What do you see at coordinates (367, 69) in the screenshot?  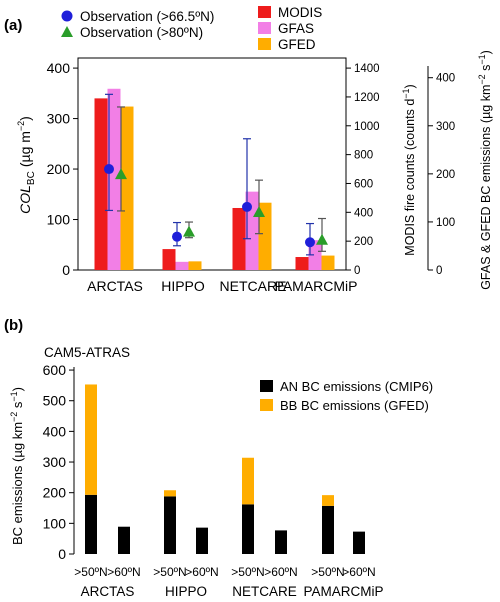 I see `panel-a-modis-tick-label: 1400` at bounding box center [367, 69].